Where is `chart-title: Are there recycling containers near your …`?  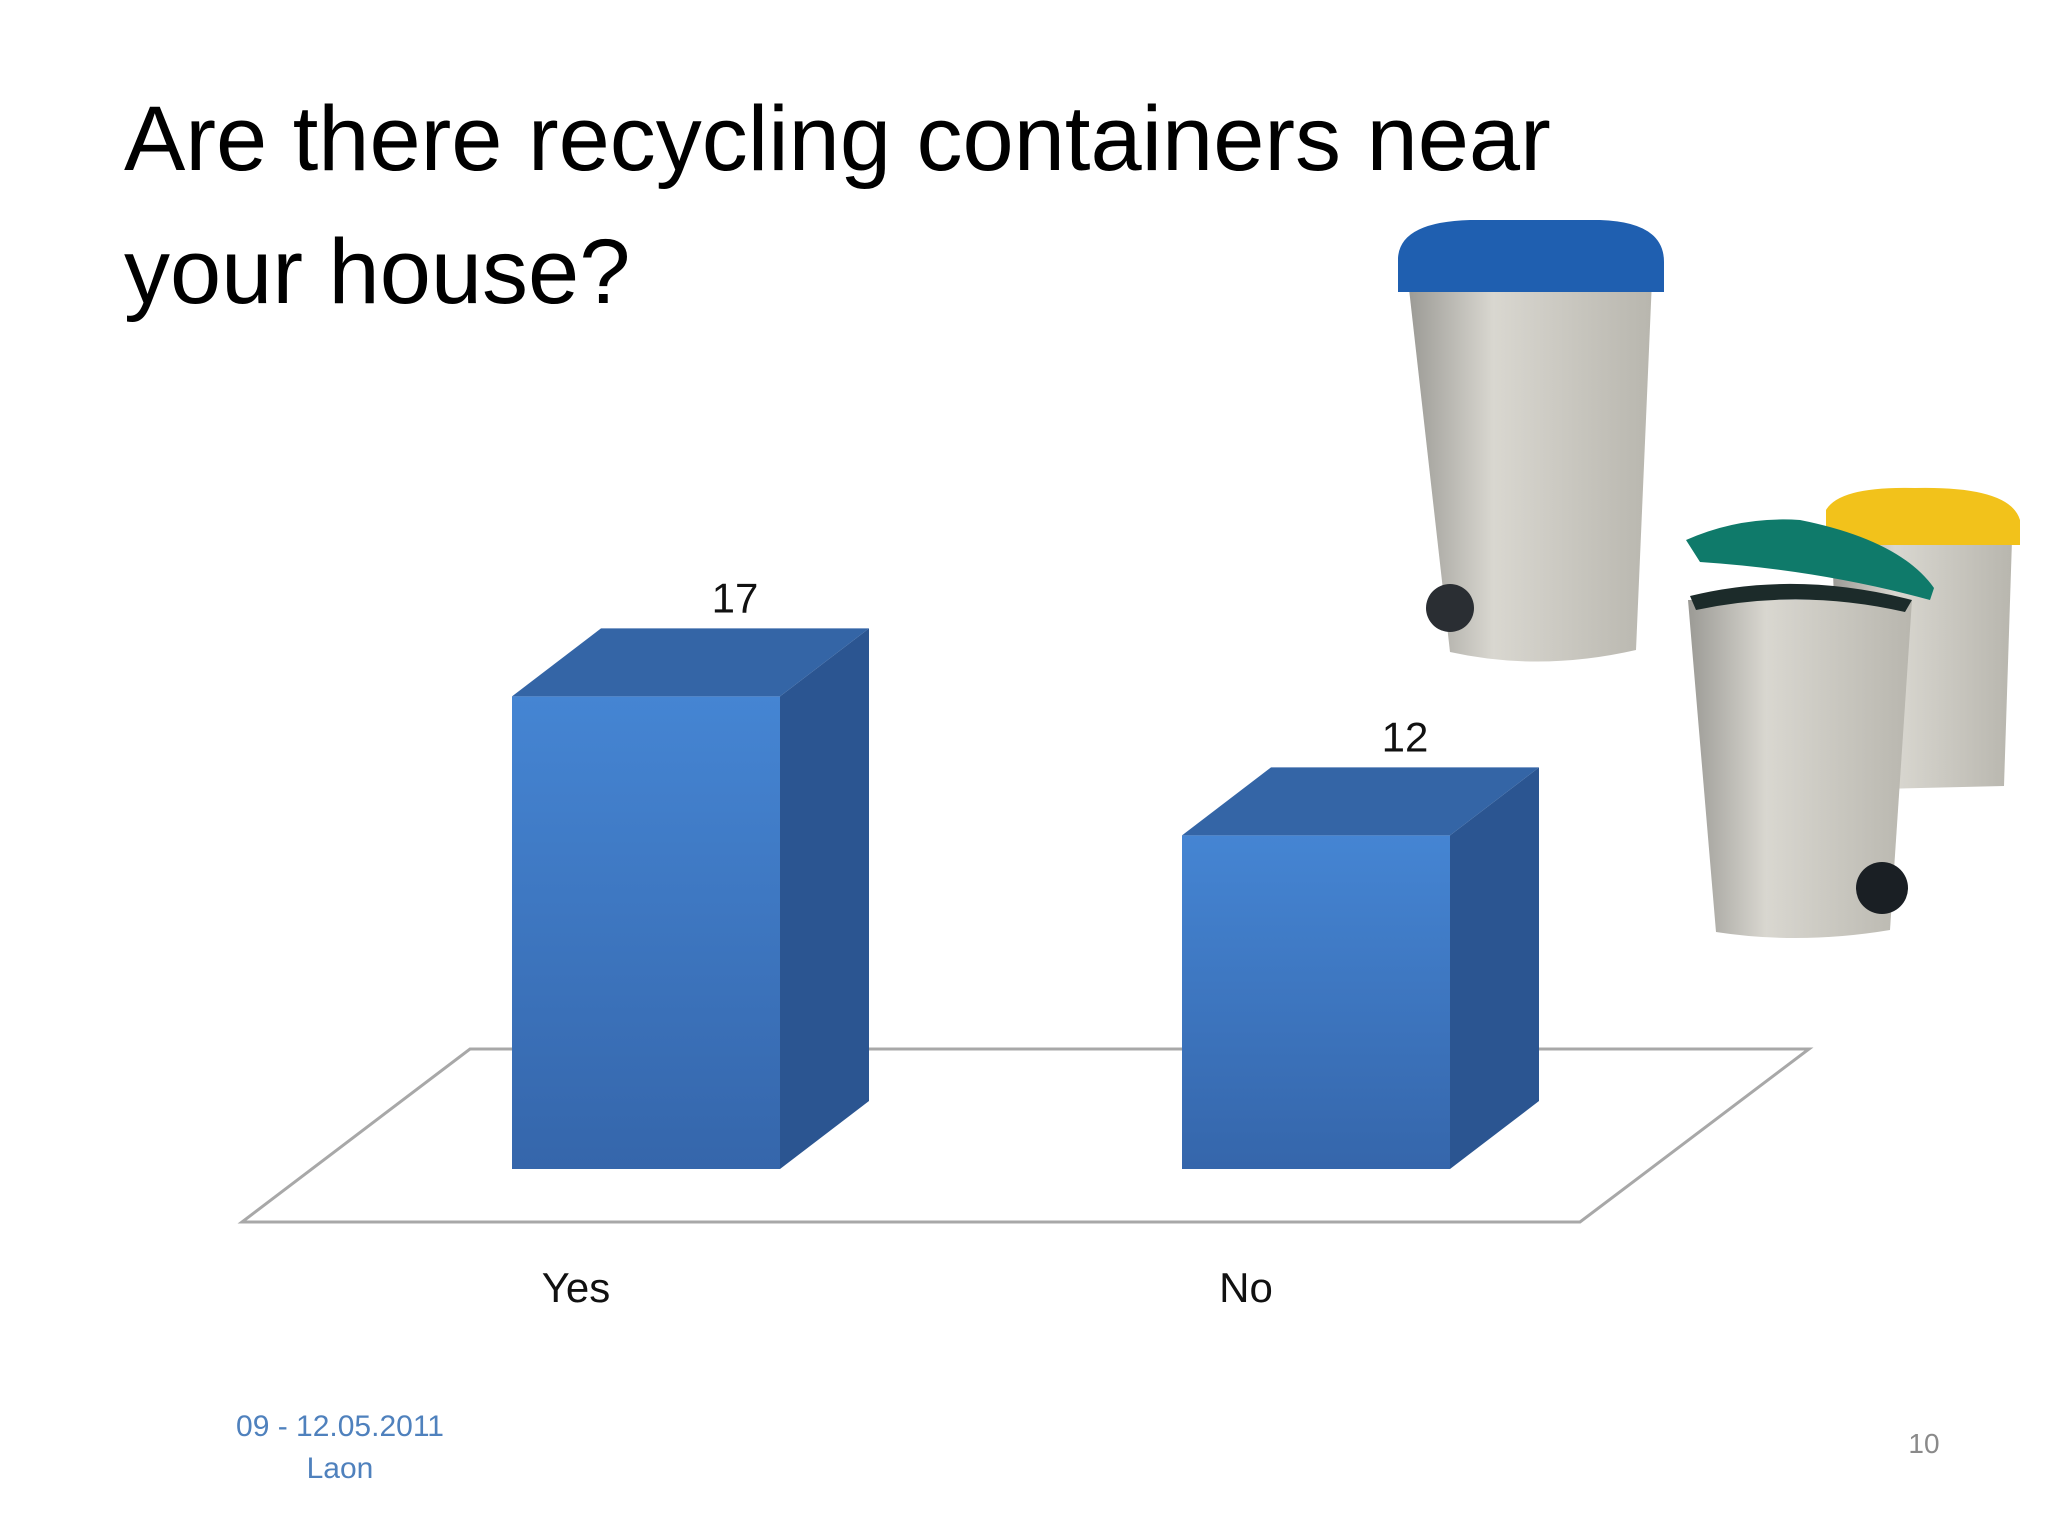
chart-title: Are there recycling containers near your … is located at coordinates (837, 205).